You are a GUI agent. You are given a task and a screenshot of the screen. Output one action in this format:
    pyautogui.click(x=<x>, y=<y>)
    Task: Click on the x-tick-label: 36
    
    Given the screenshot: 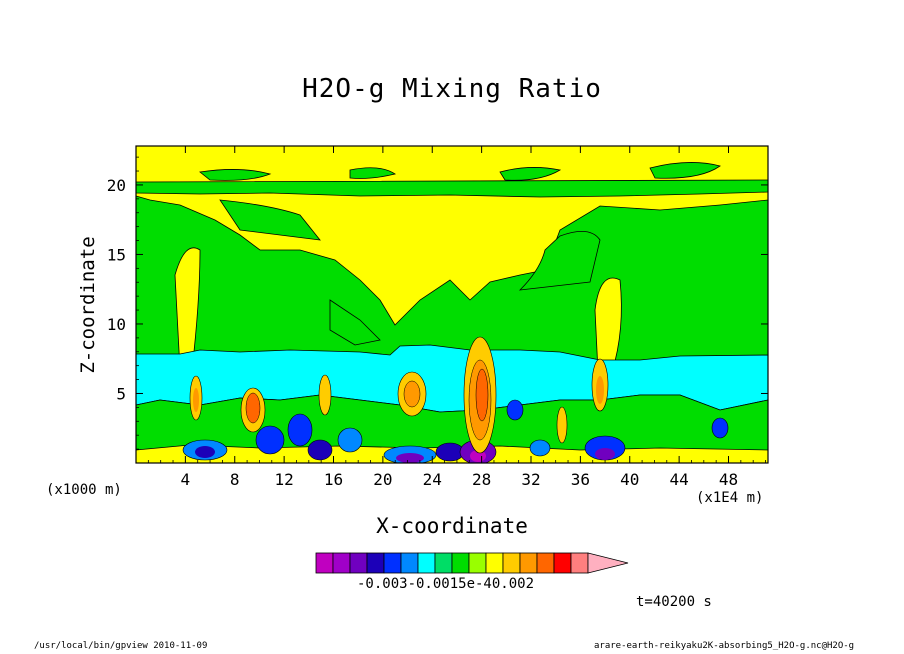 What is the action you would take?
    pyautogui.click(x=580, y=479)
    